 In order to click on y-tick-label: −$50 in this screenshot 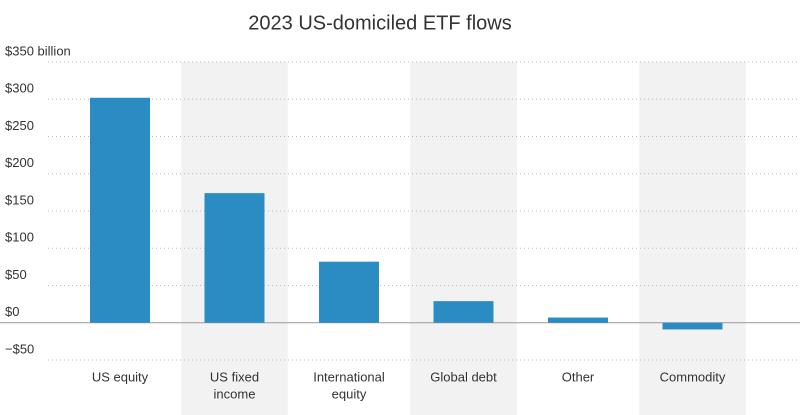, I will do `click(19, 348)`.